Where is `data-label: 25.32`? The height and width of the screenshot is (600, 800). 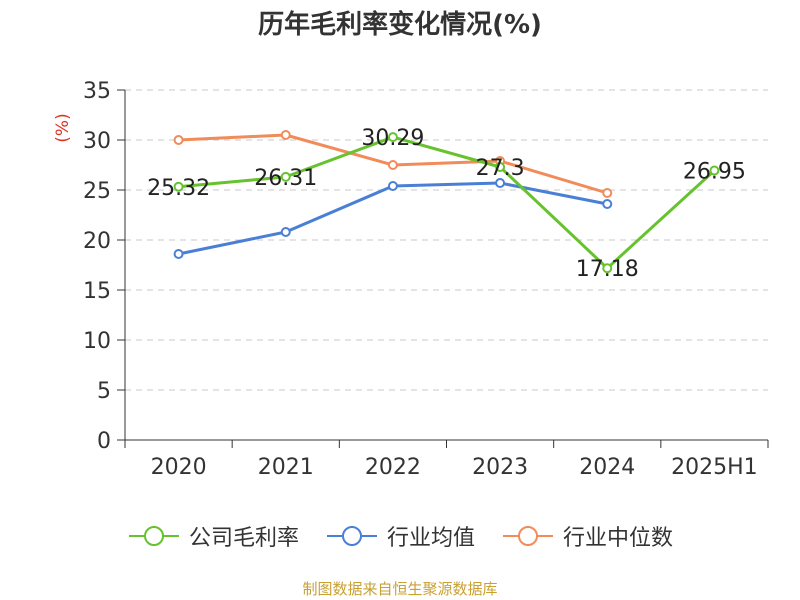 data-label: 25.32 is located at coordinates (178, 188).